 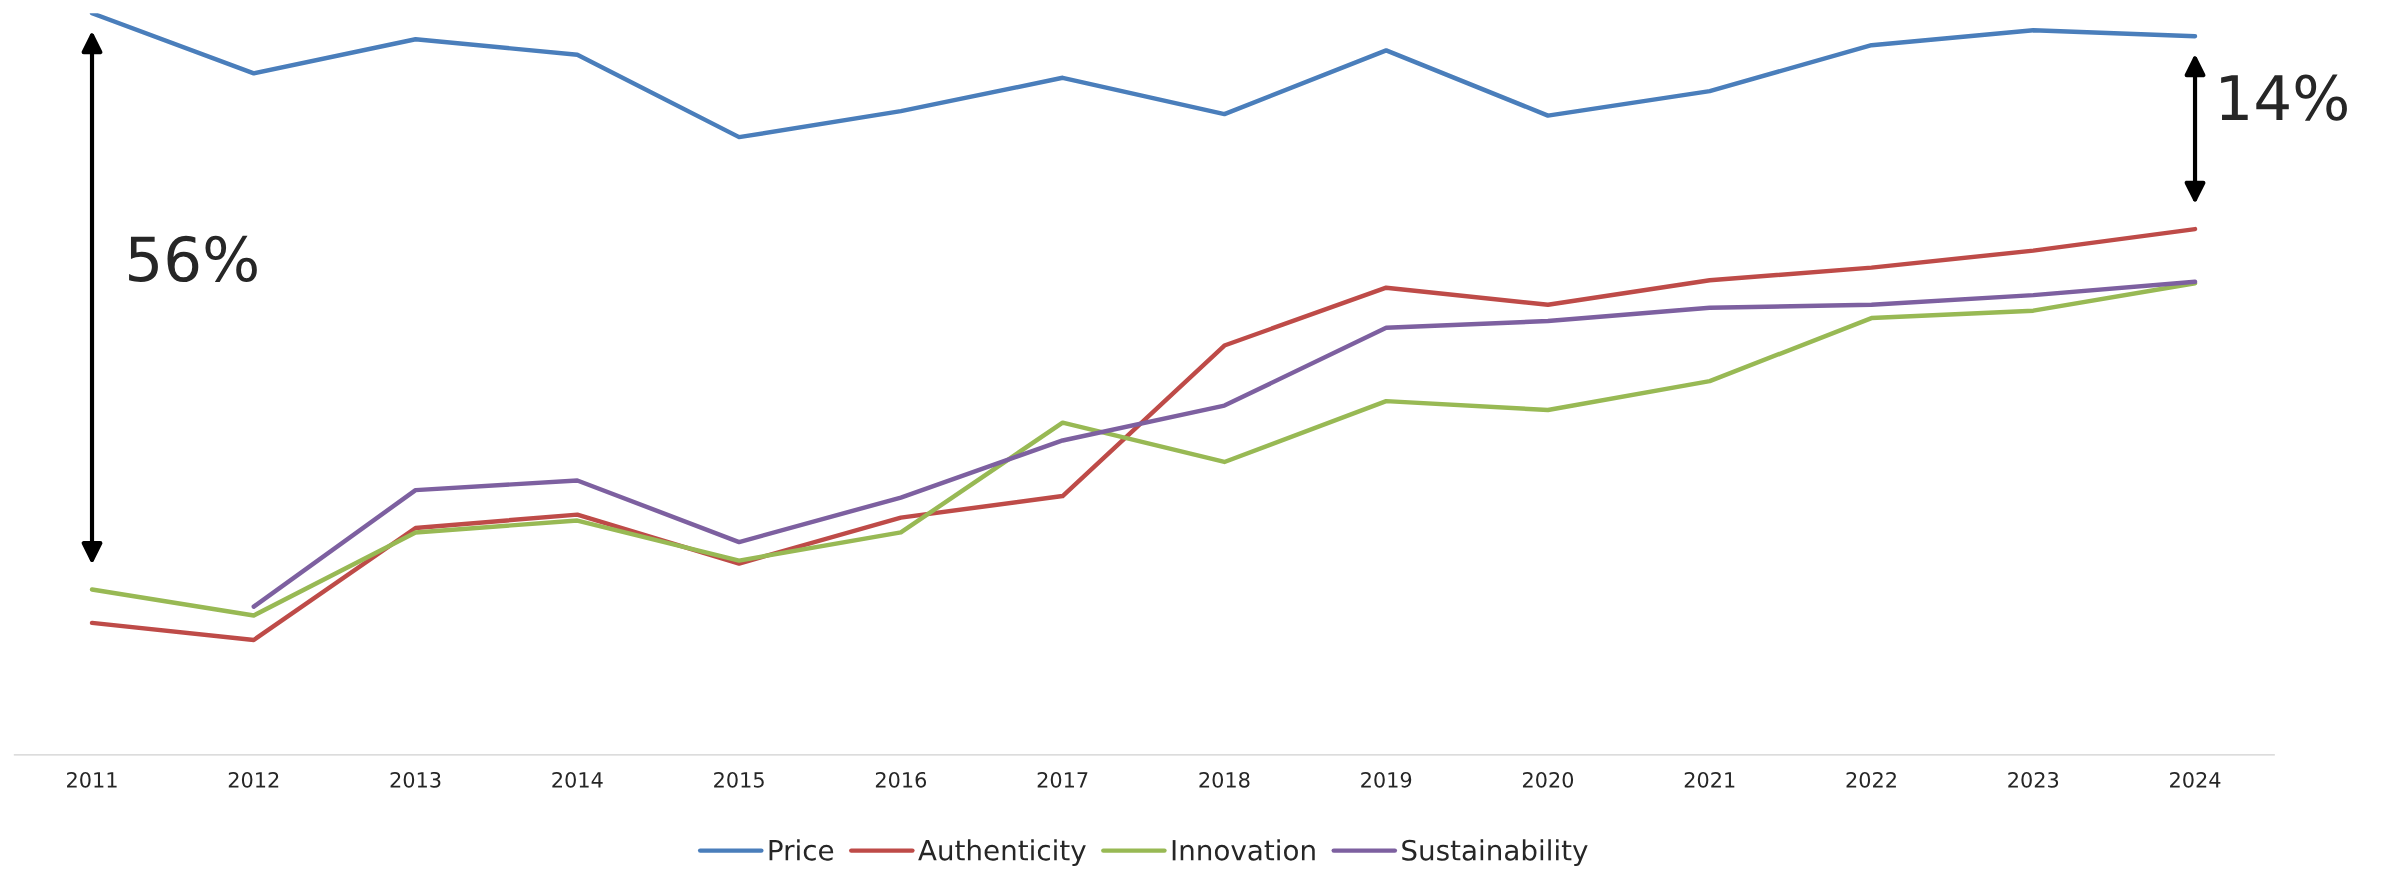 I want to click on annotation: 14%, so click(x=2284, y=97).